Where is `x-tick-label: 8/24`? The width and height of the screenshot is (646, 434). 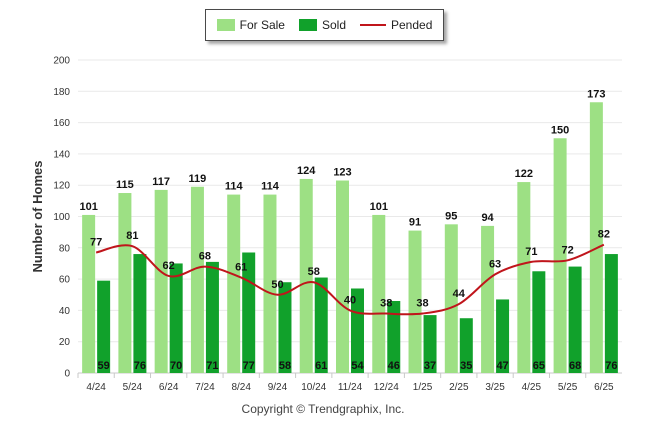
x-tick-label: 8/24 is located at coordinates (241, 387).